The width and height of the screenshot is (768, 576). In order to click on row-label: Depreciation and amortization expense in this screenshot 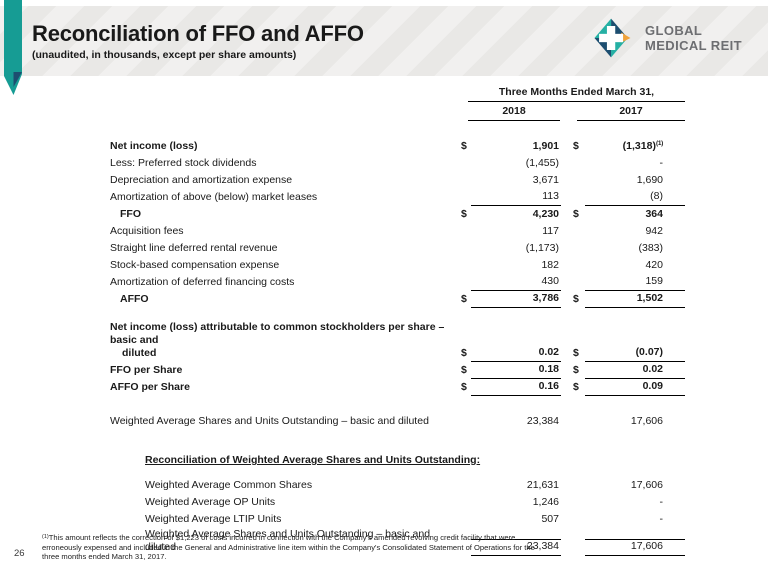, I will do `click(201, 180)`.